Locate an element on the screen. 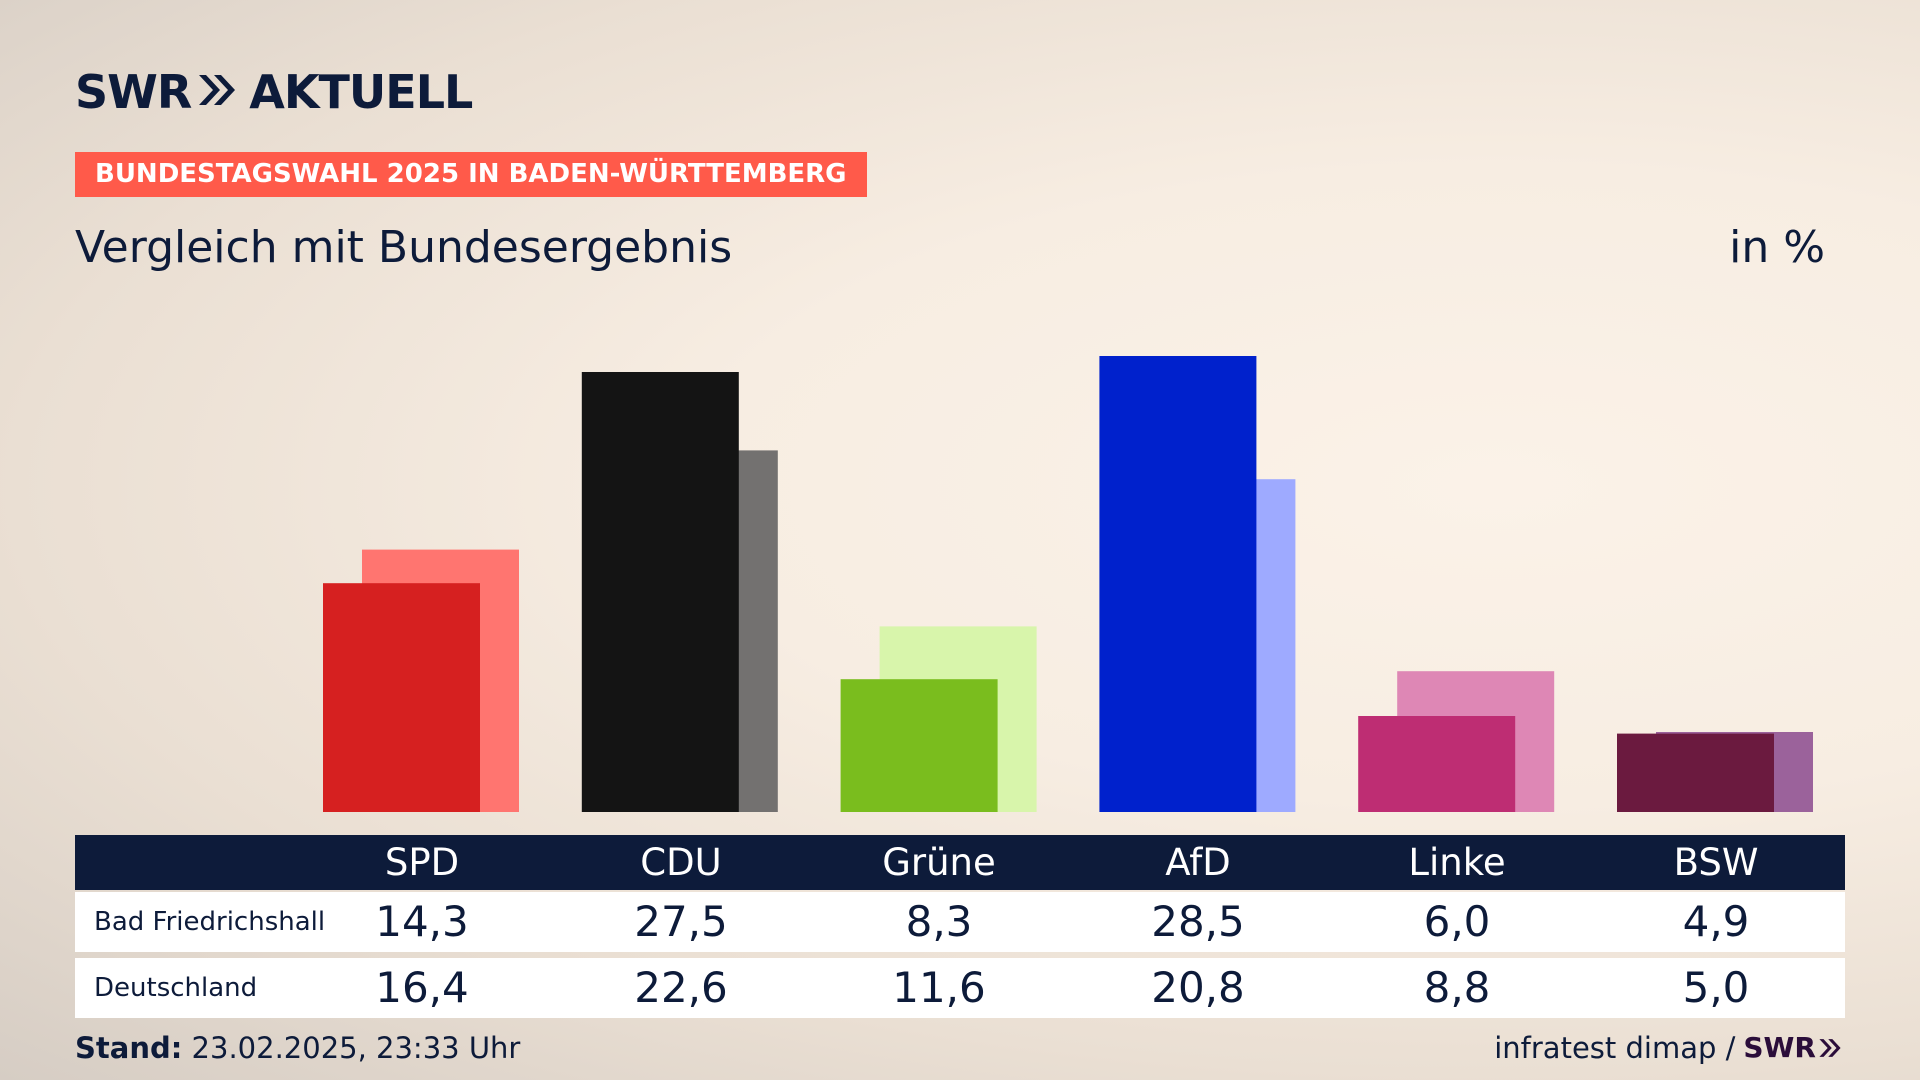  header-cell-cdu: CDU is located at coordinates (681, 862).